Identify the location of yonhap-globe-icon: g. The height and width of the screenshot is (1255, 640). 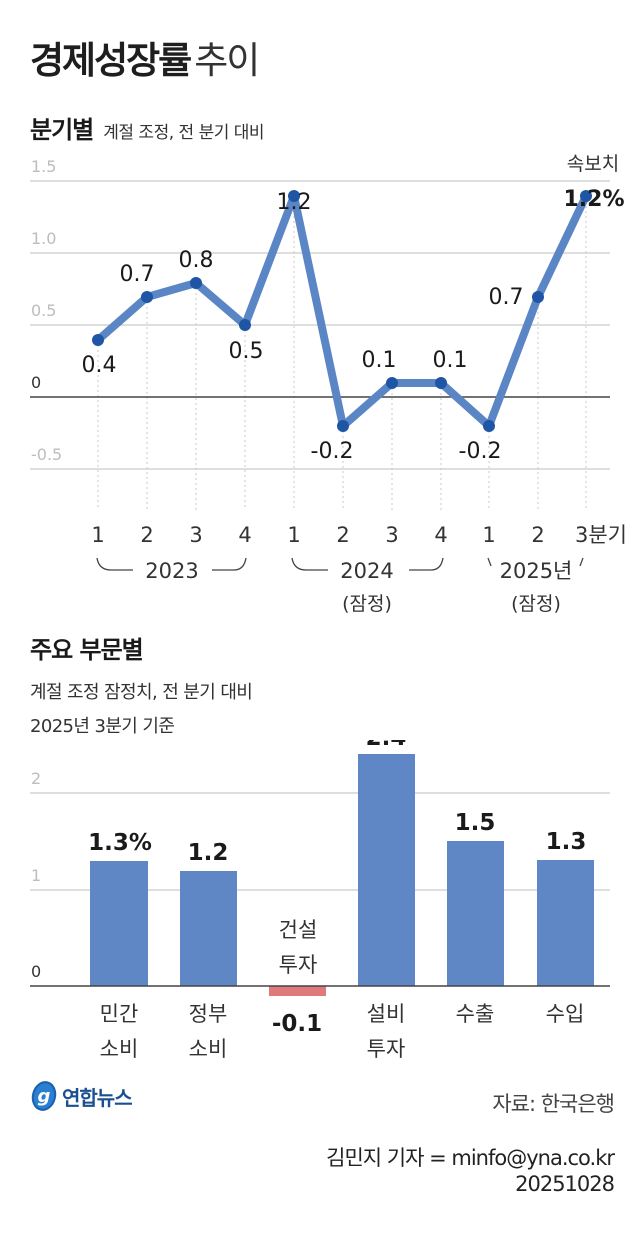
(44, 1096).